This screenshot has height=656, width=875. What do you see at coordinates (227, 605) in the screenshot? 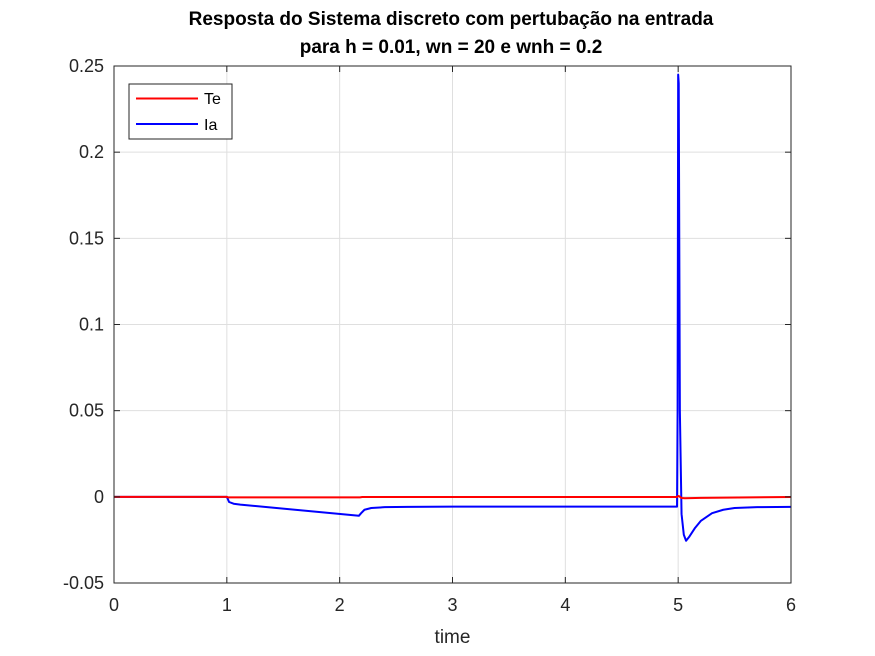
I see `x-tick-label: 1` at bounding box center [227, 605].